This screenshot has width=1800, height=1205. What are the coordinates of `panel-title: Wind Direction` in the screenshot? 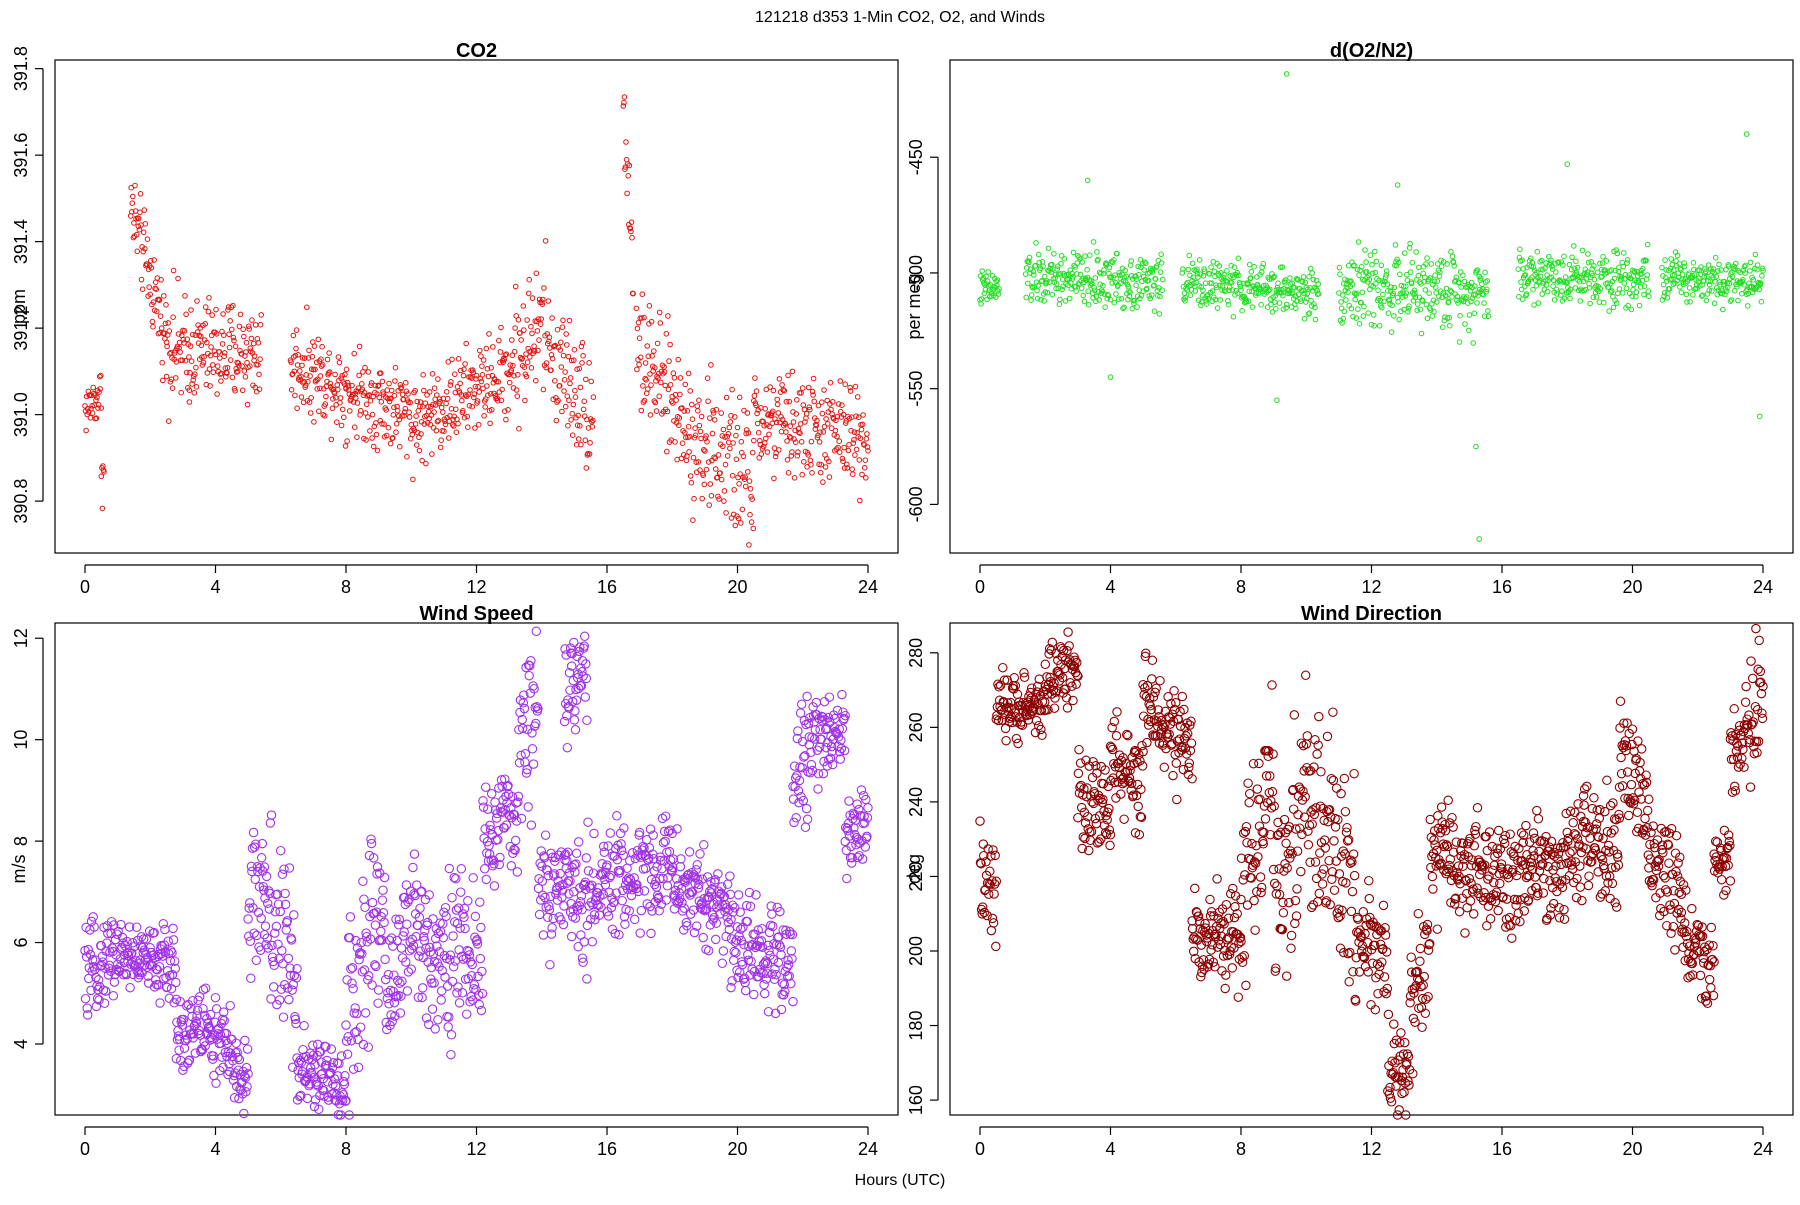 It's located at (1371, 614).